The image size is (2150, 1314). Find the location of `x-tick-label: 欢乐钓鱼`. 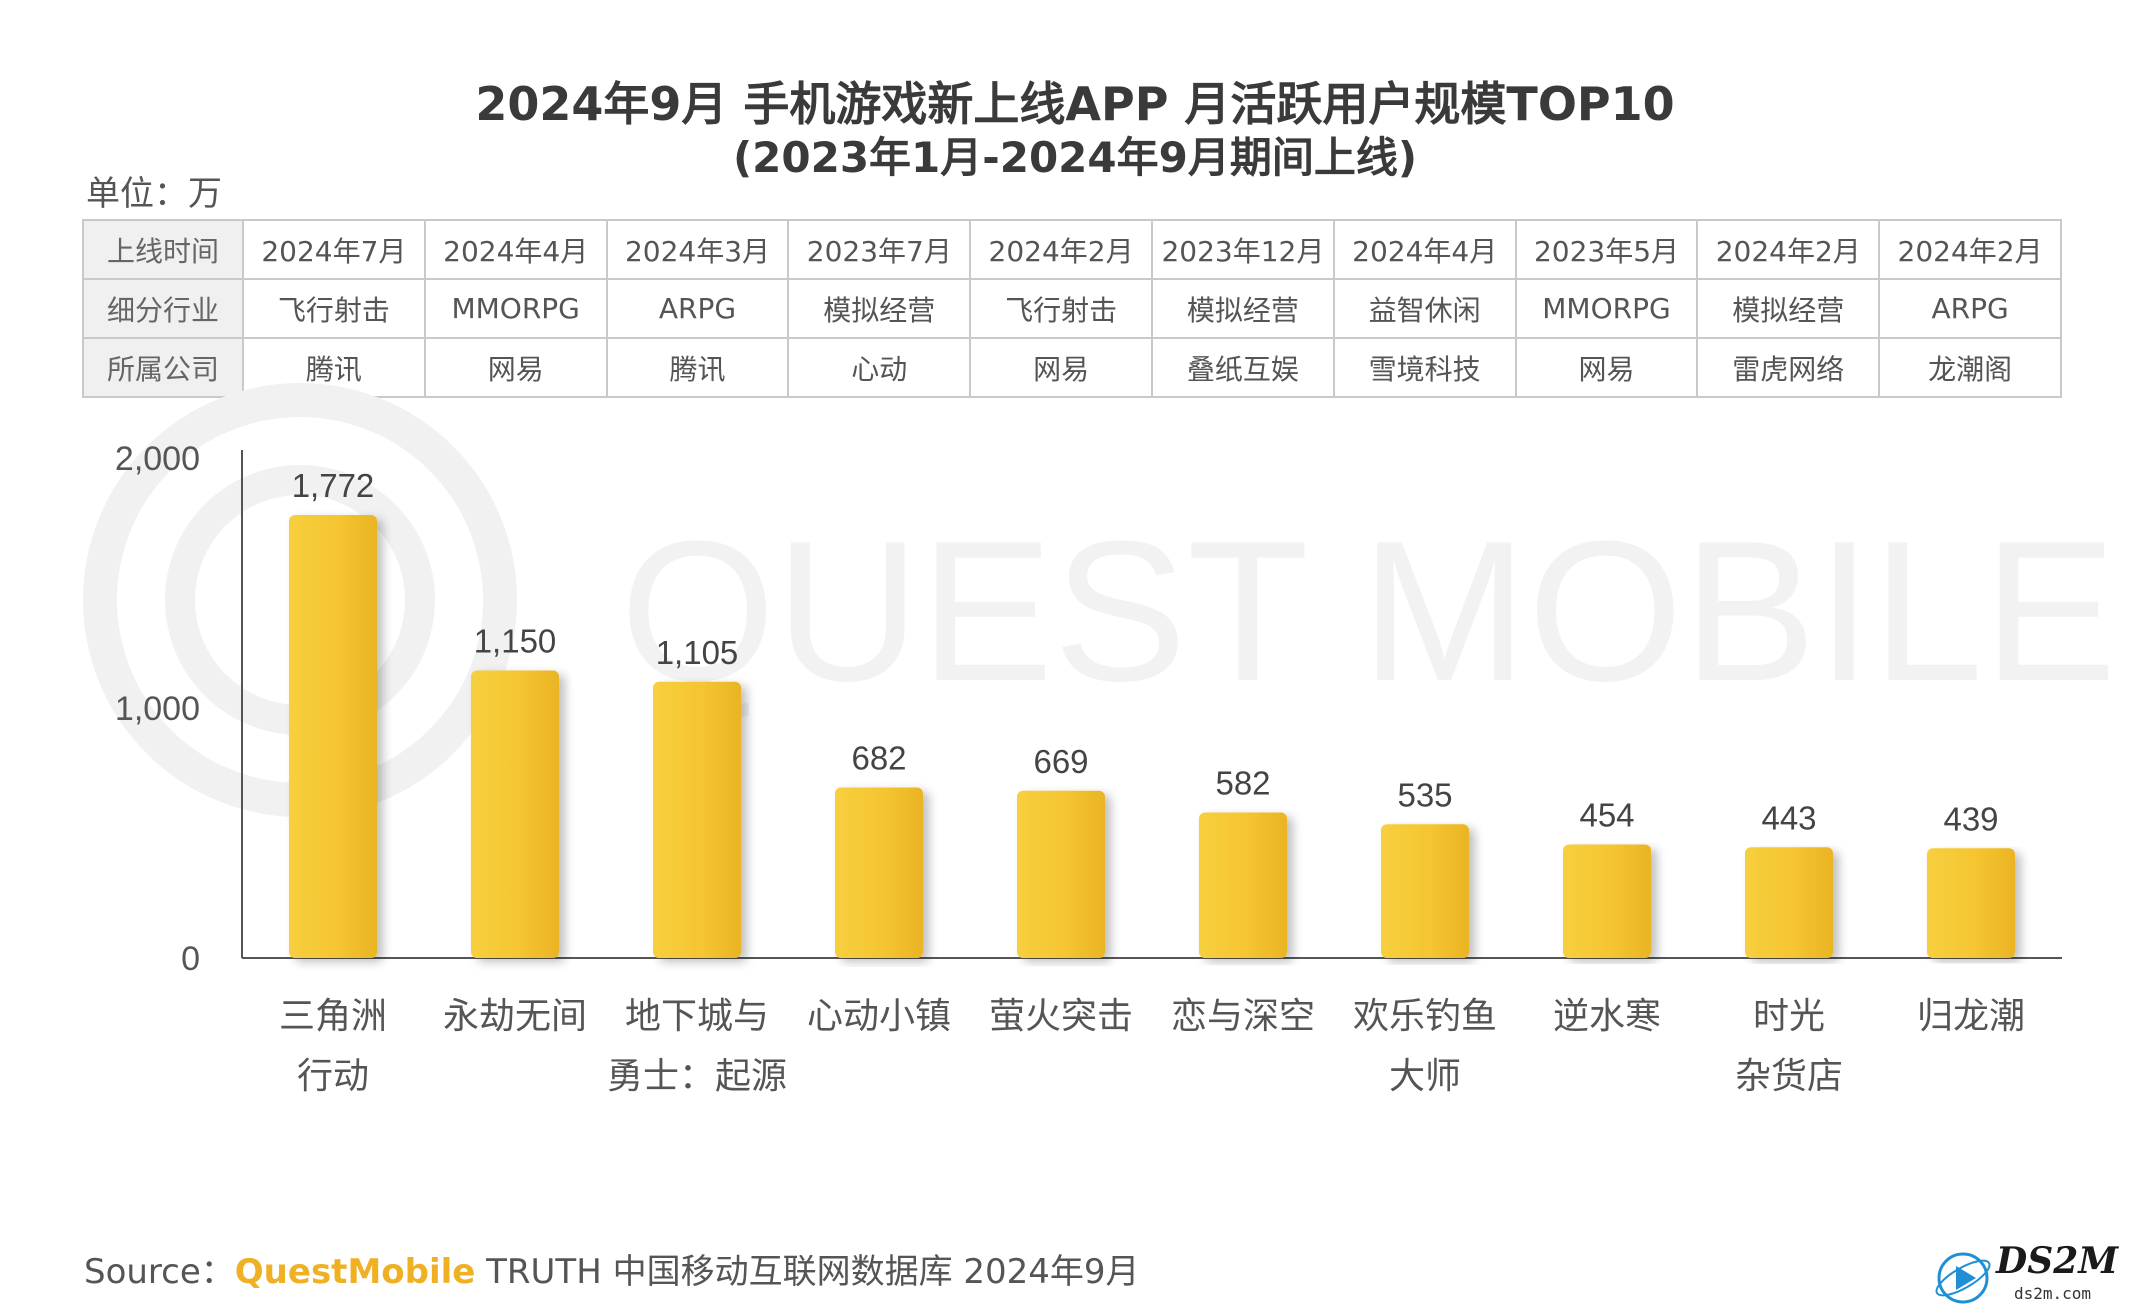

x-tick-label: 欢乐钓鱼 is located at coordinates (1425, 1016).